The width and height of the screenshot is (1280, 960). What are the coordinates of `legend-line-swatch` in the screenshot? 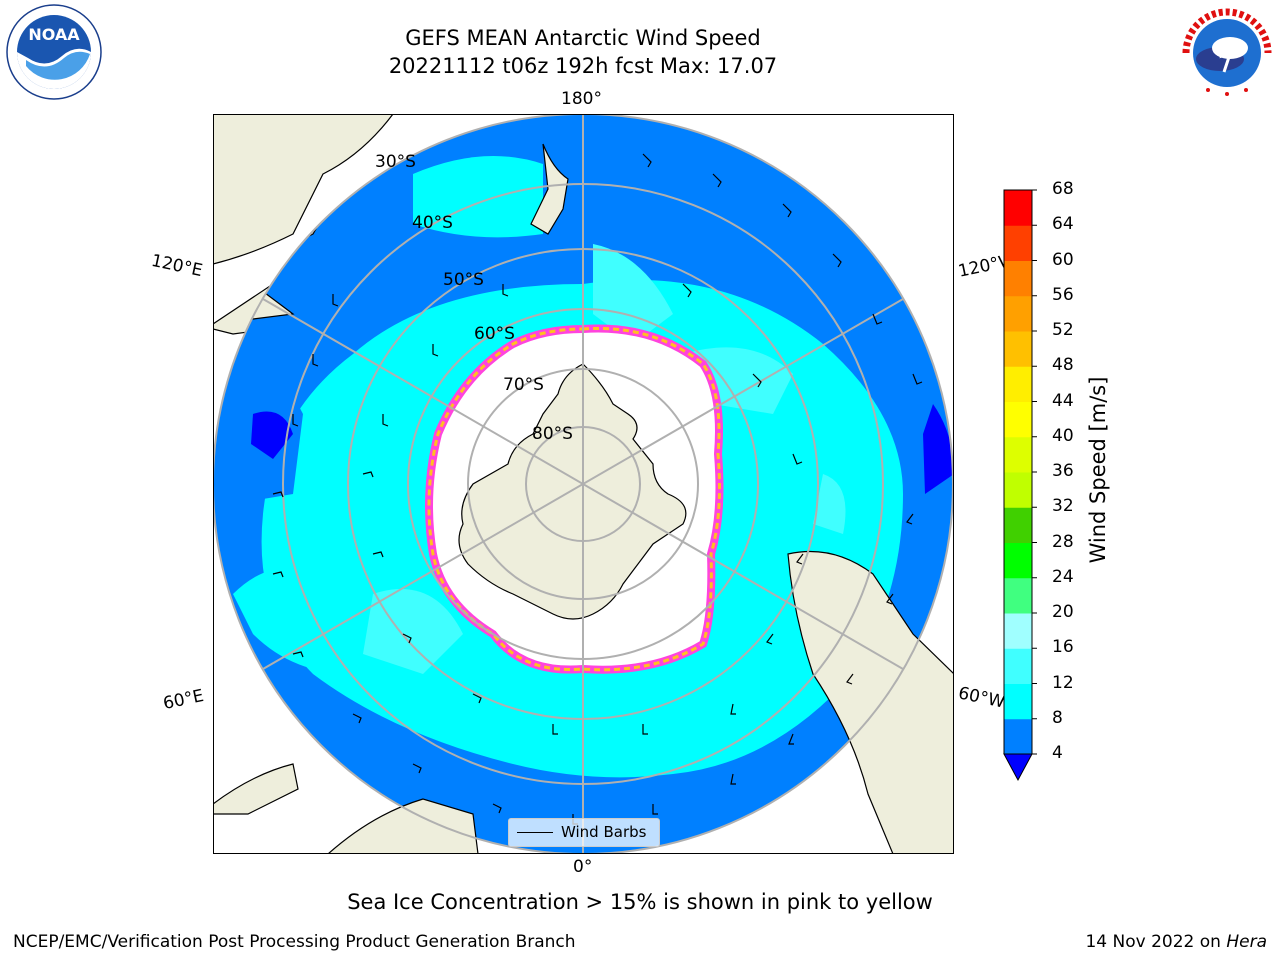 It's located at (535, 832).